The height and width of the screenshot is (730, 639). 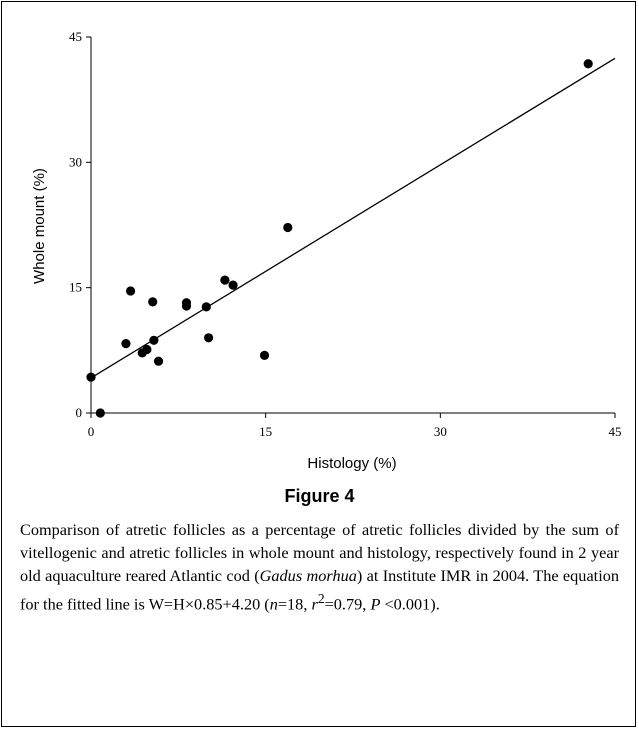 What do you see at coordinates (375, 604) in the screenshot?
I see `p-symbol: P` at bounding box center [375, 604].